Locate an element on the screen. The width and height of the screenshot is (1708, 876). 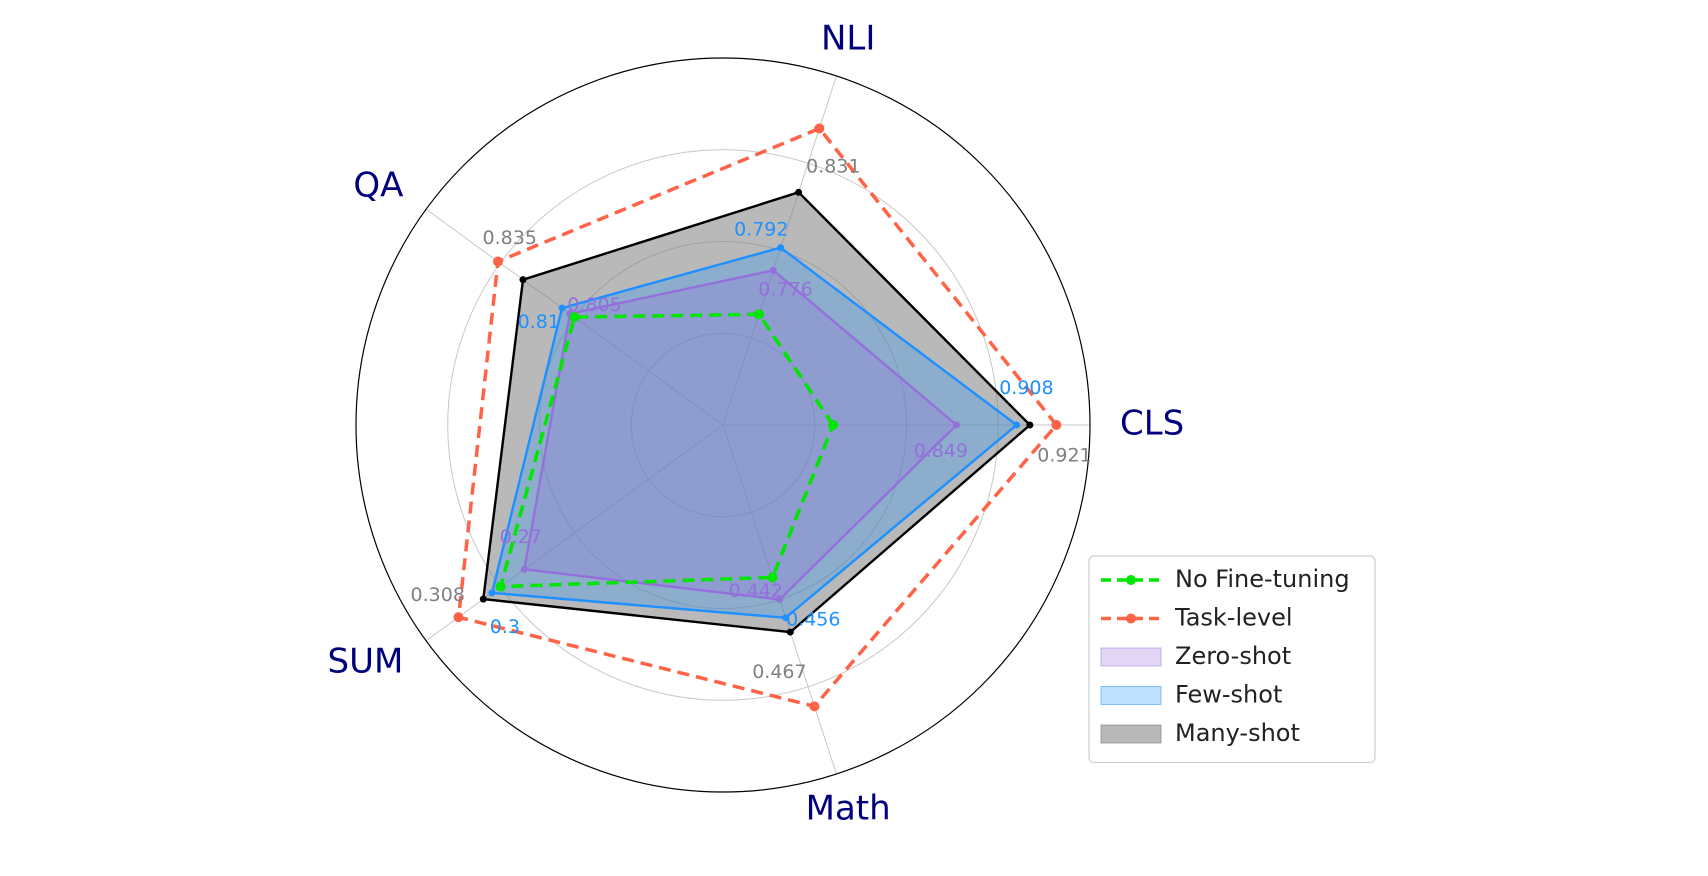
value-label: 0.835 is located at coordinates (510, 238).